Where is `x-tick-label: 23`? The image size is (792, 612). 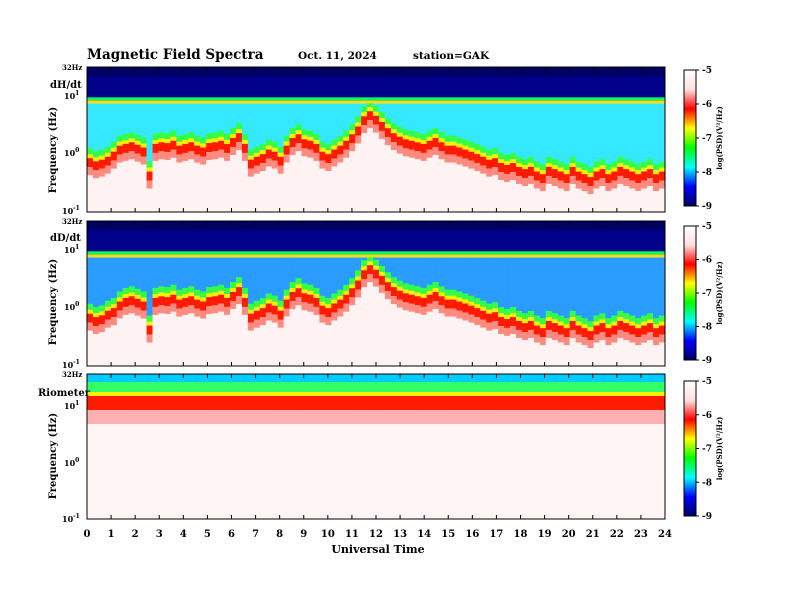 x-tick-label: 23 is located at coordinates (641, 534).